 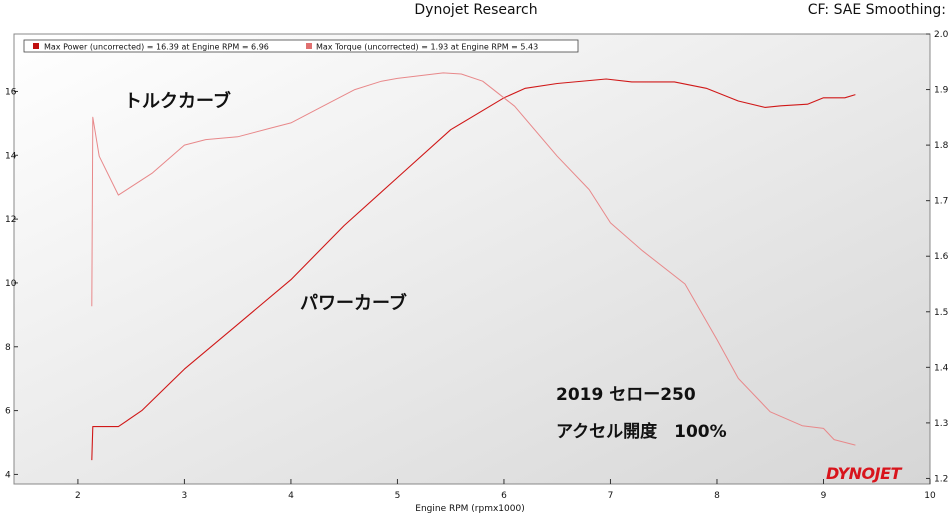 I want to click on chart-header-title: Dynojet Research, so click(x=475, y=10).